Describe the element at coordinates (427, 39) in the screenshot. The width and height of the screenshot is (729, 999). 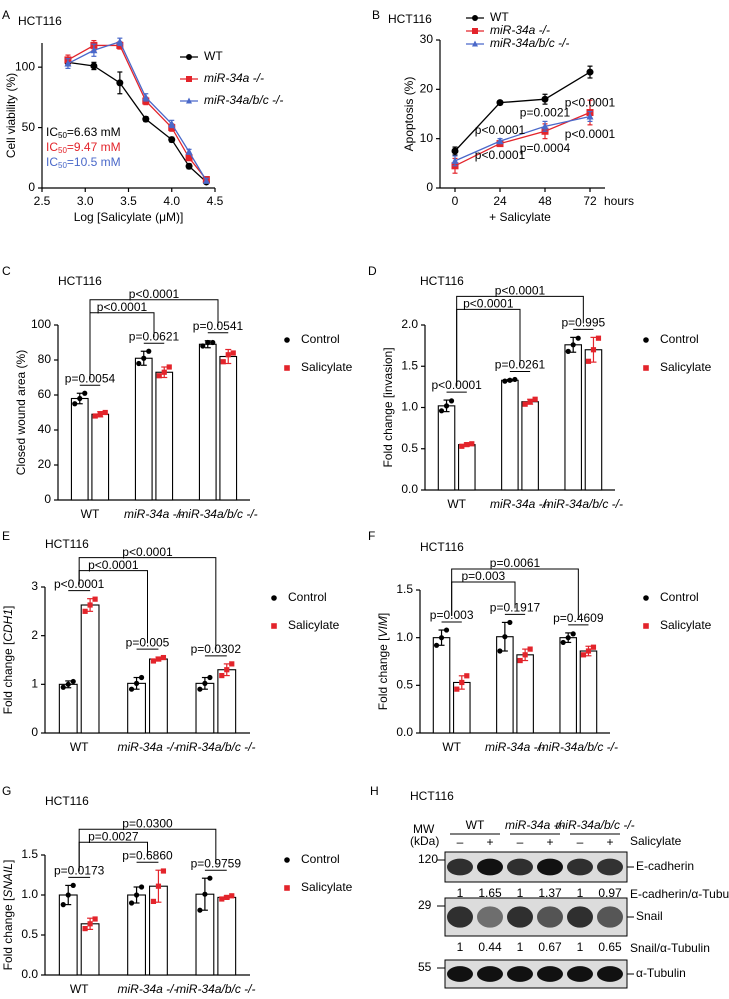
I see `y-tick-label: 30` at that location.